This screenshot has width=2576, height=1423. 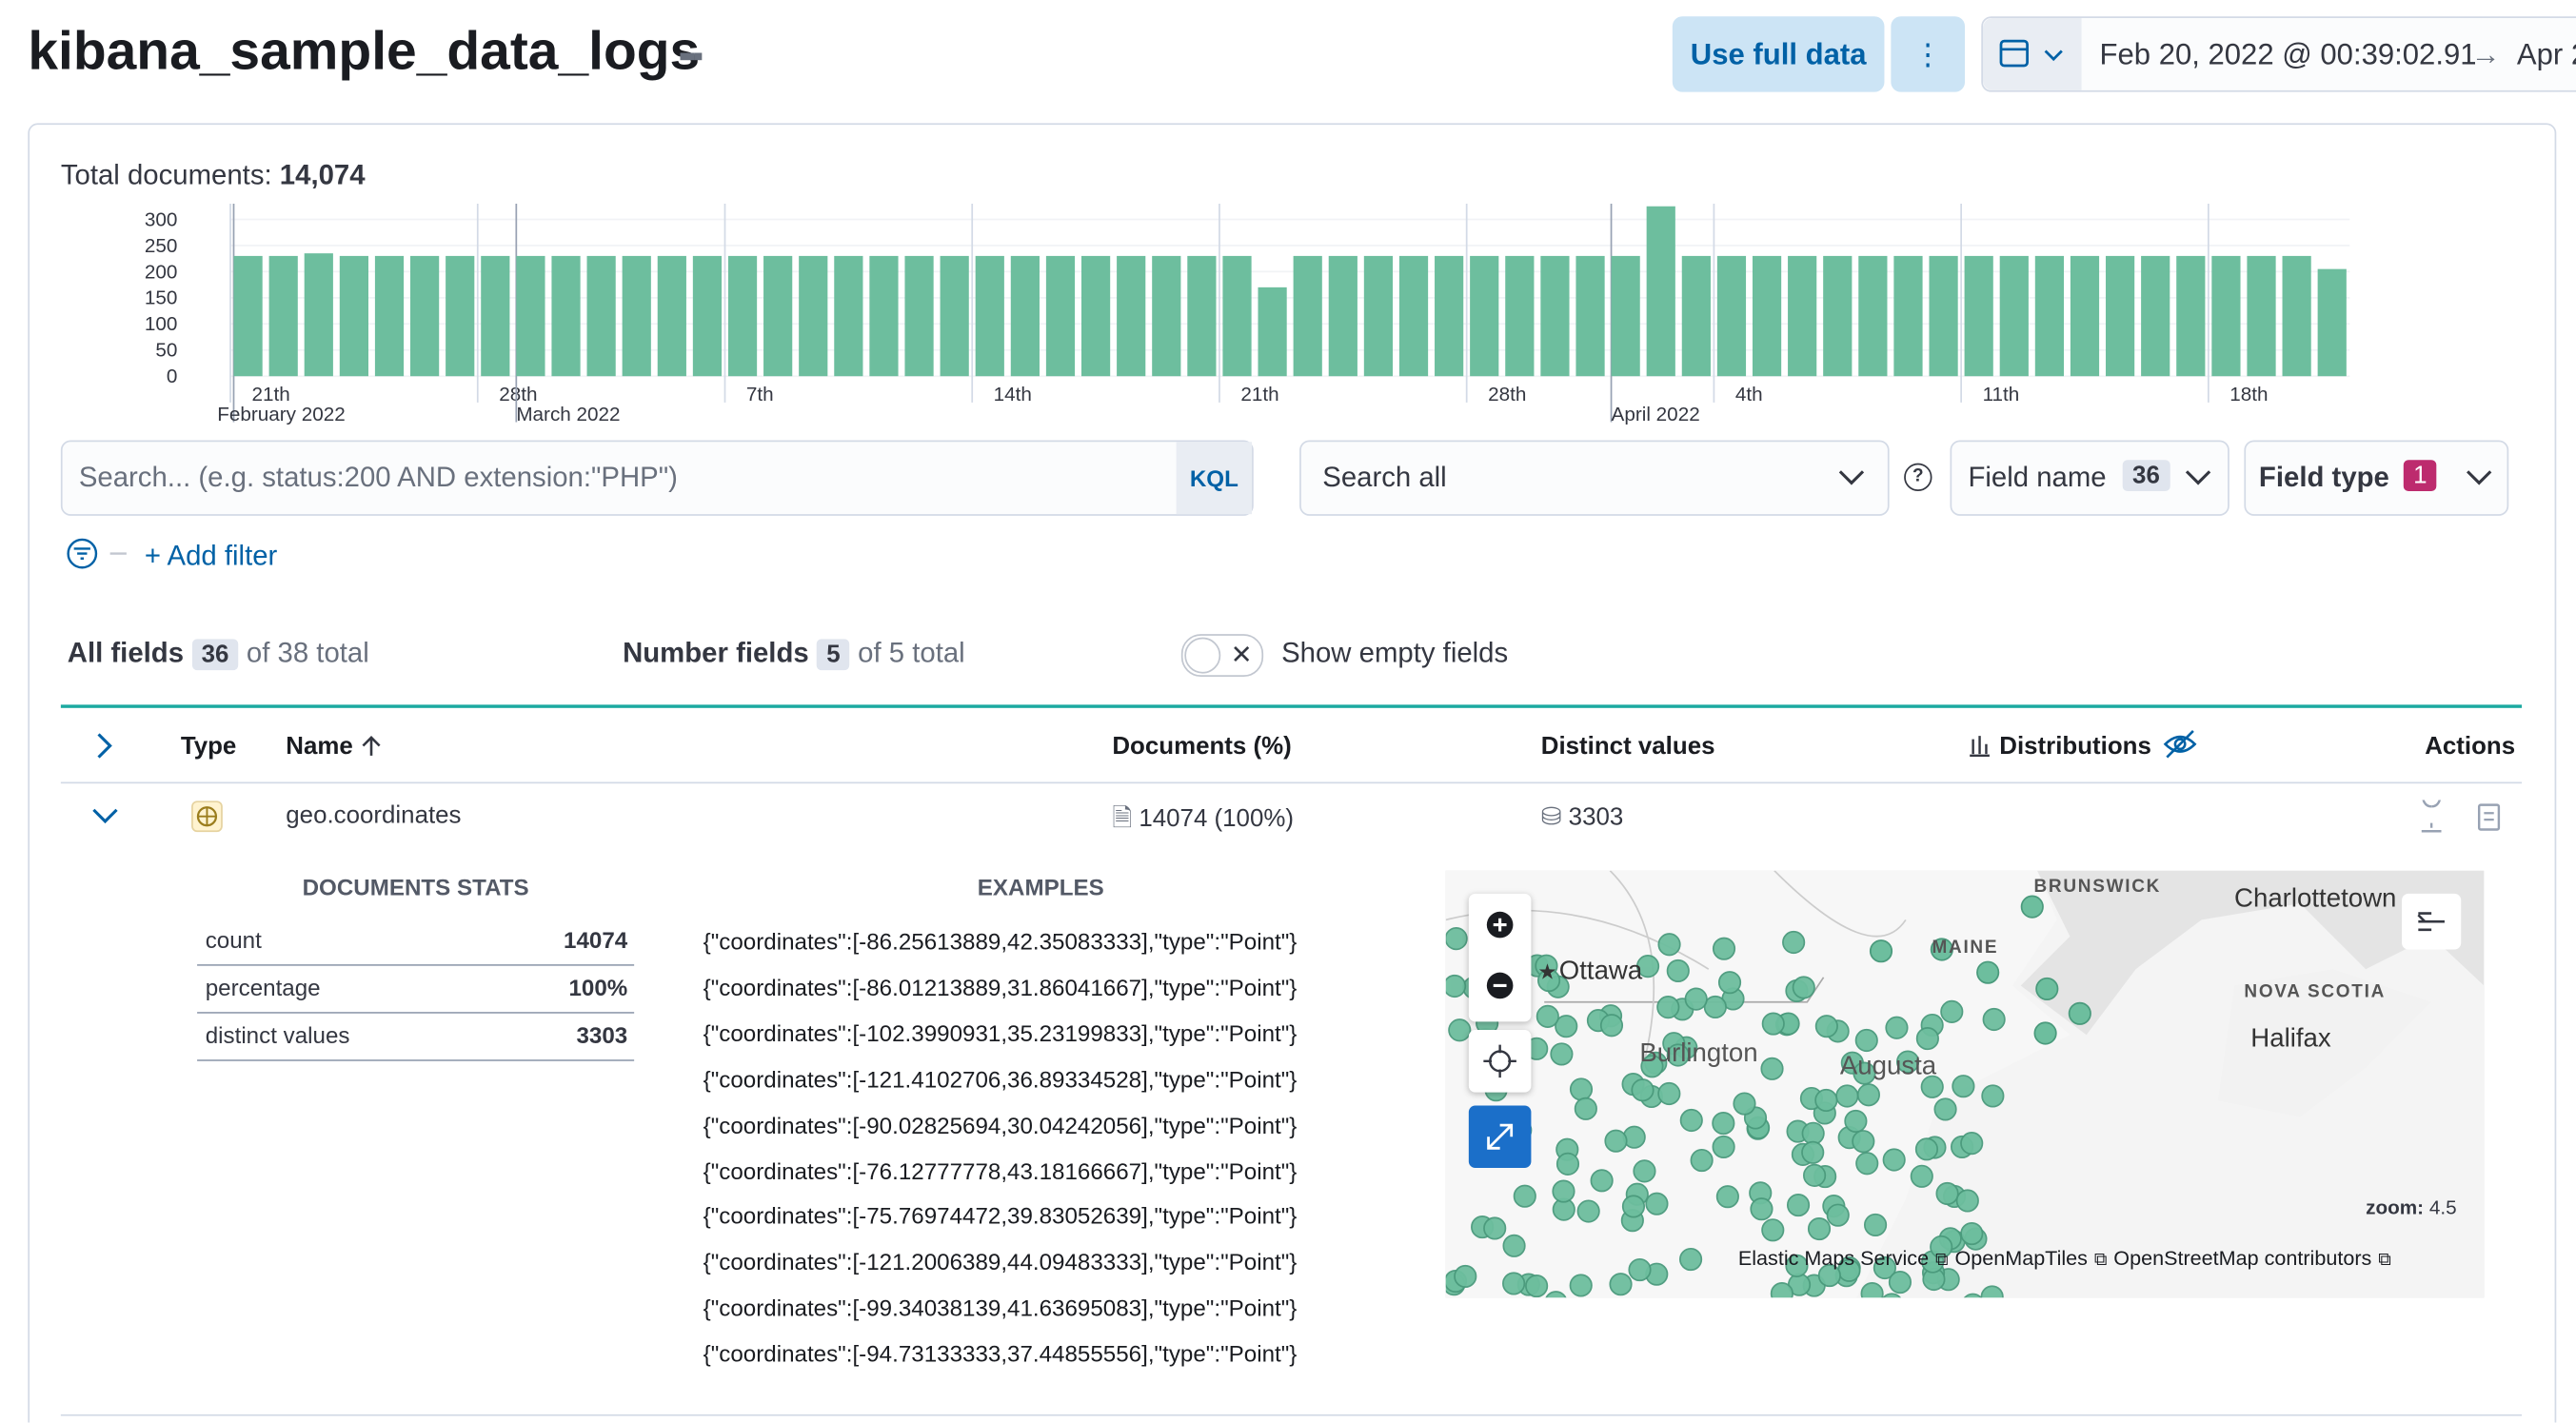 I want to click on sort-icon, so click(x=372, y=746).